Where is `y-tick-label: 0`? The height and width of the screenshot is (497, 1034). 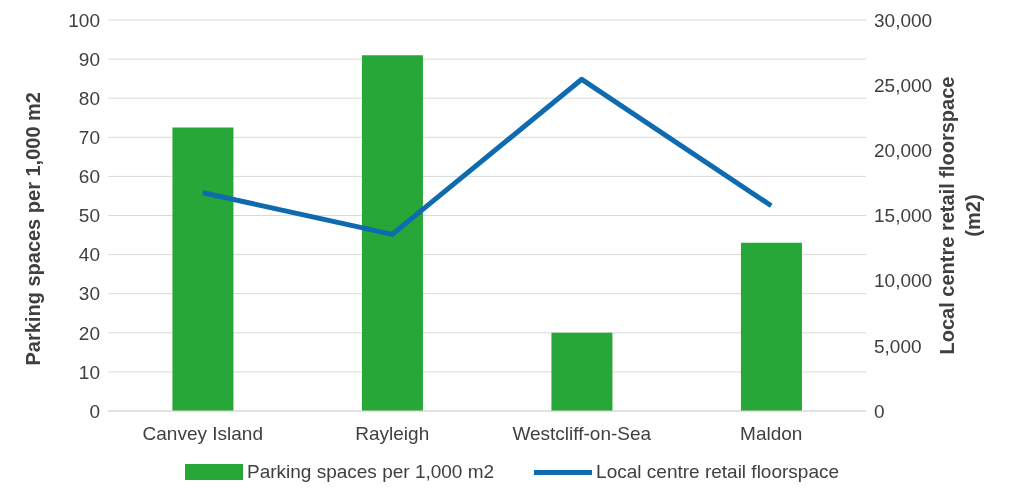 y-tick-label: 0 is located at coordinates (94, 411).